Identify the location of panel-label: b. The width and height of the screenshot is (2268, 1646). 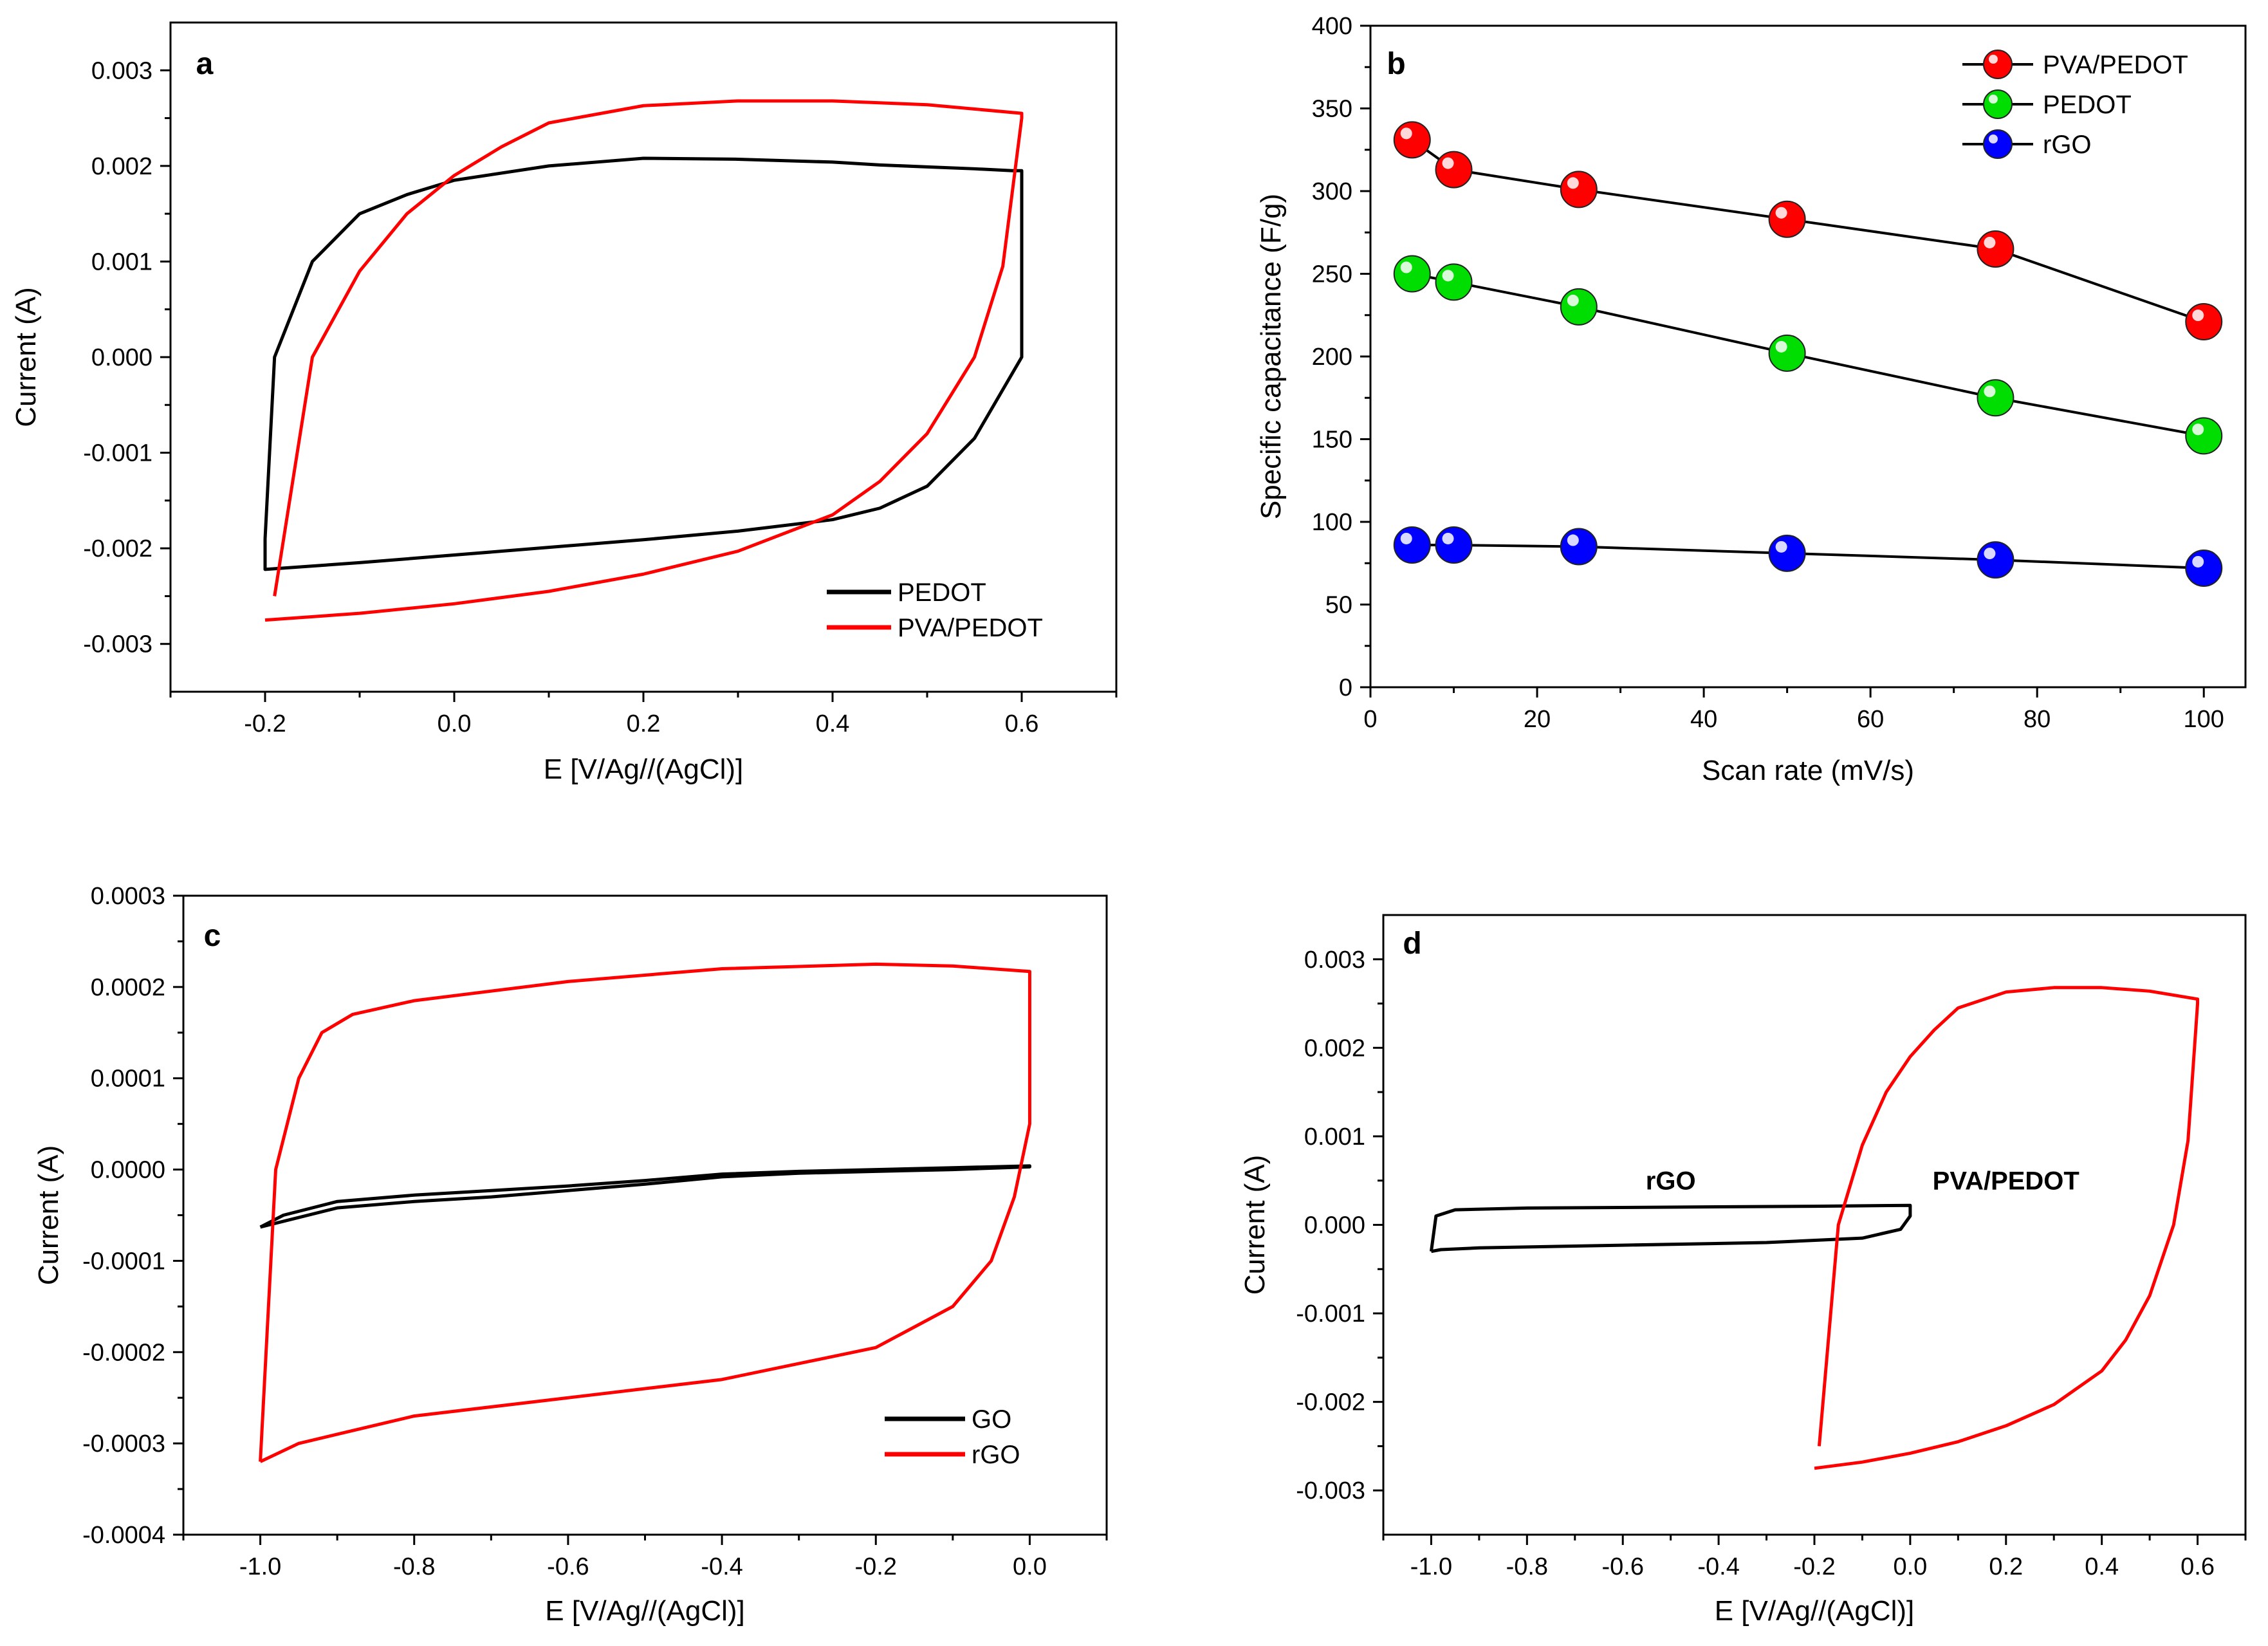
(1396, 64).